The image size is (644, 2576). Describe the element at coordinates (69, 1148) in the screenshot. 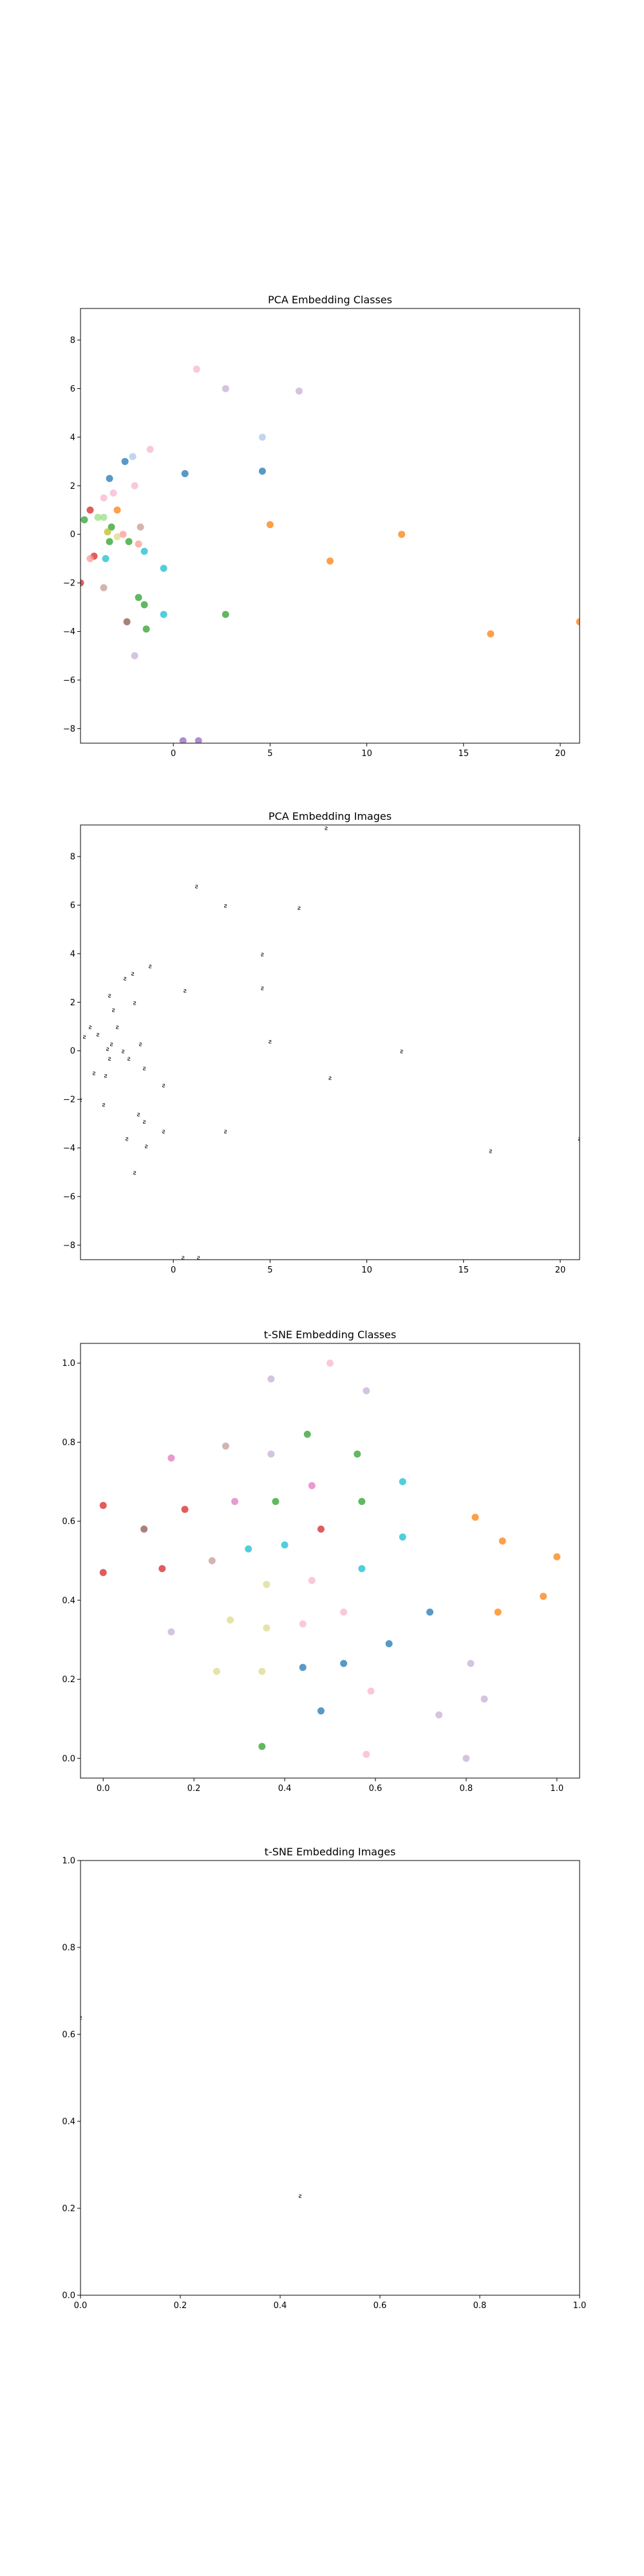

I see `y-tick-label: −4` at that location.